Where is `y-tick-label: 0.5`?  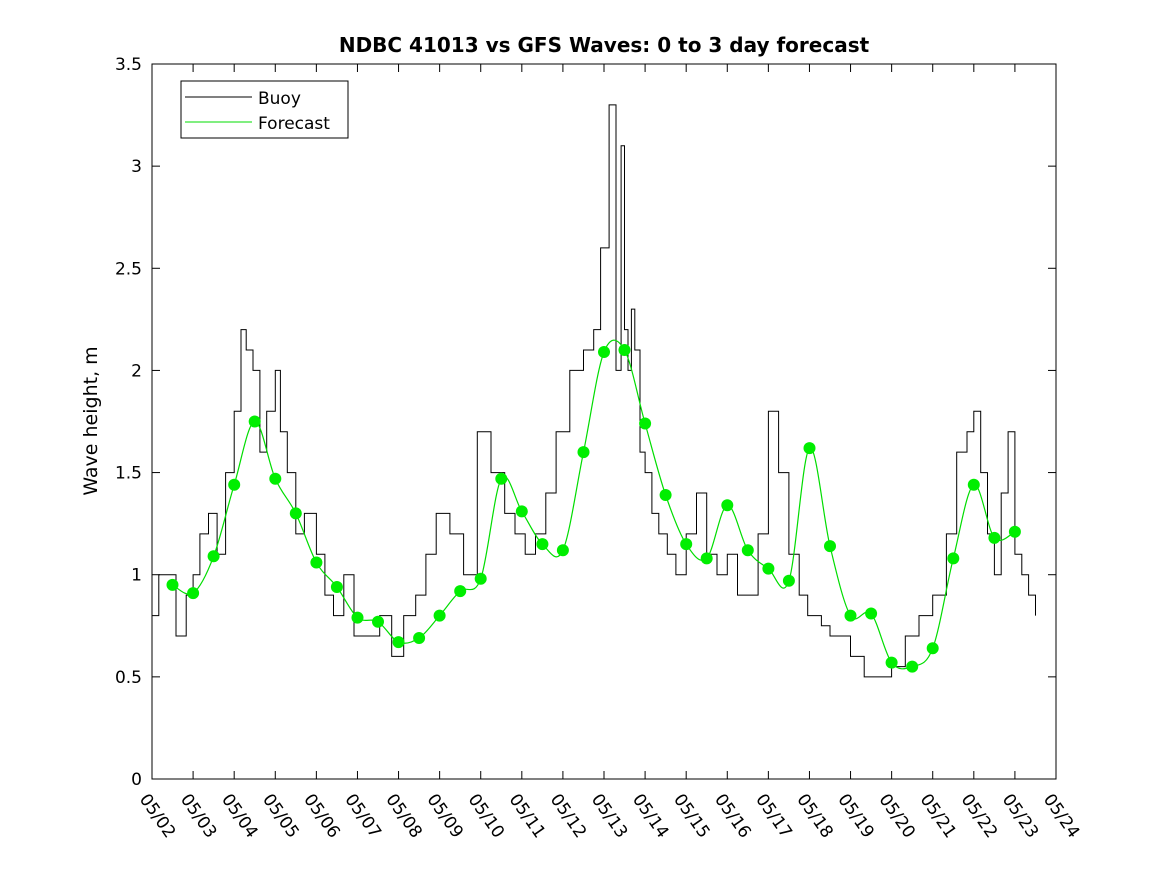
y-tick-label: 0.5 is located at coordinates (128, 678).